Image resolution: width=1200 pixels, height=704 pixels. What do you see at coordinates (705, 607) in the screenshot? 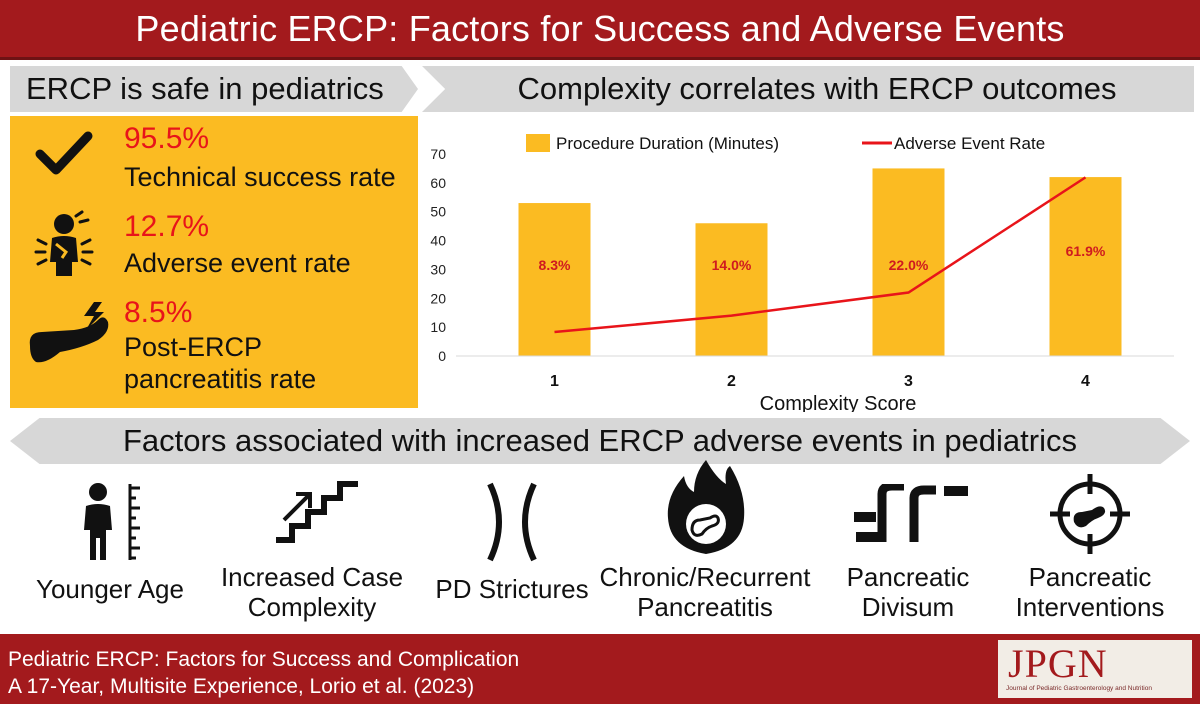
I see `factor-label-line2: Pancreatitis` at bounding box center [705, 607].